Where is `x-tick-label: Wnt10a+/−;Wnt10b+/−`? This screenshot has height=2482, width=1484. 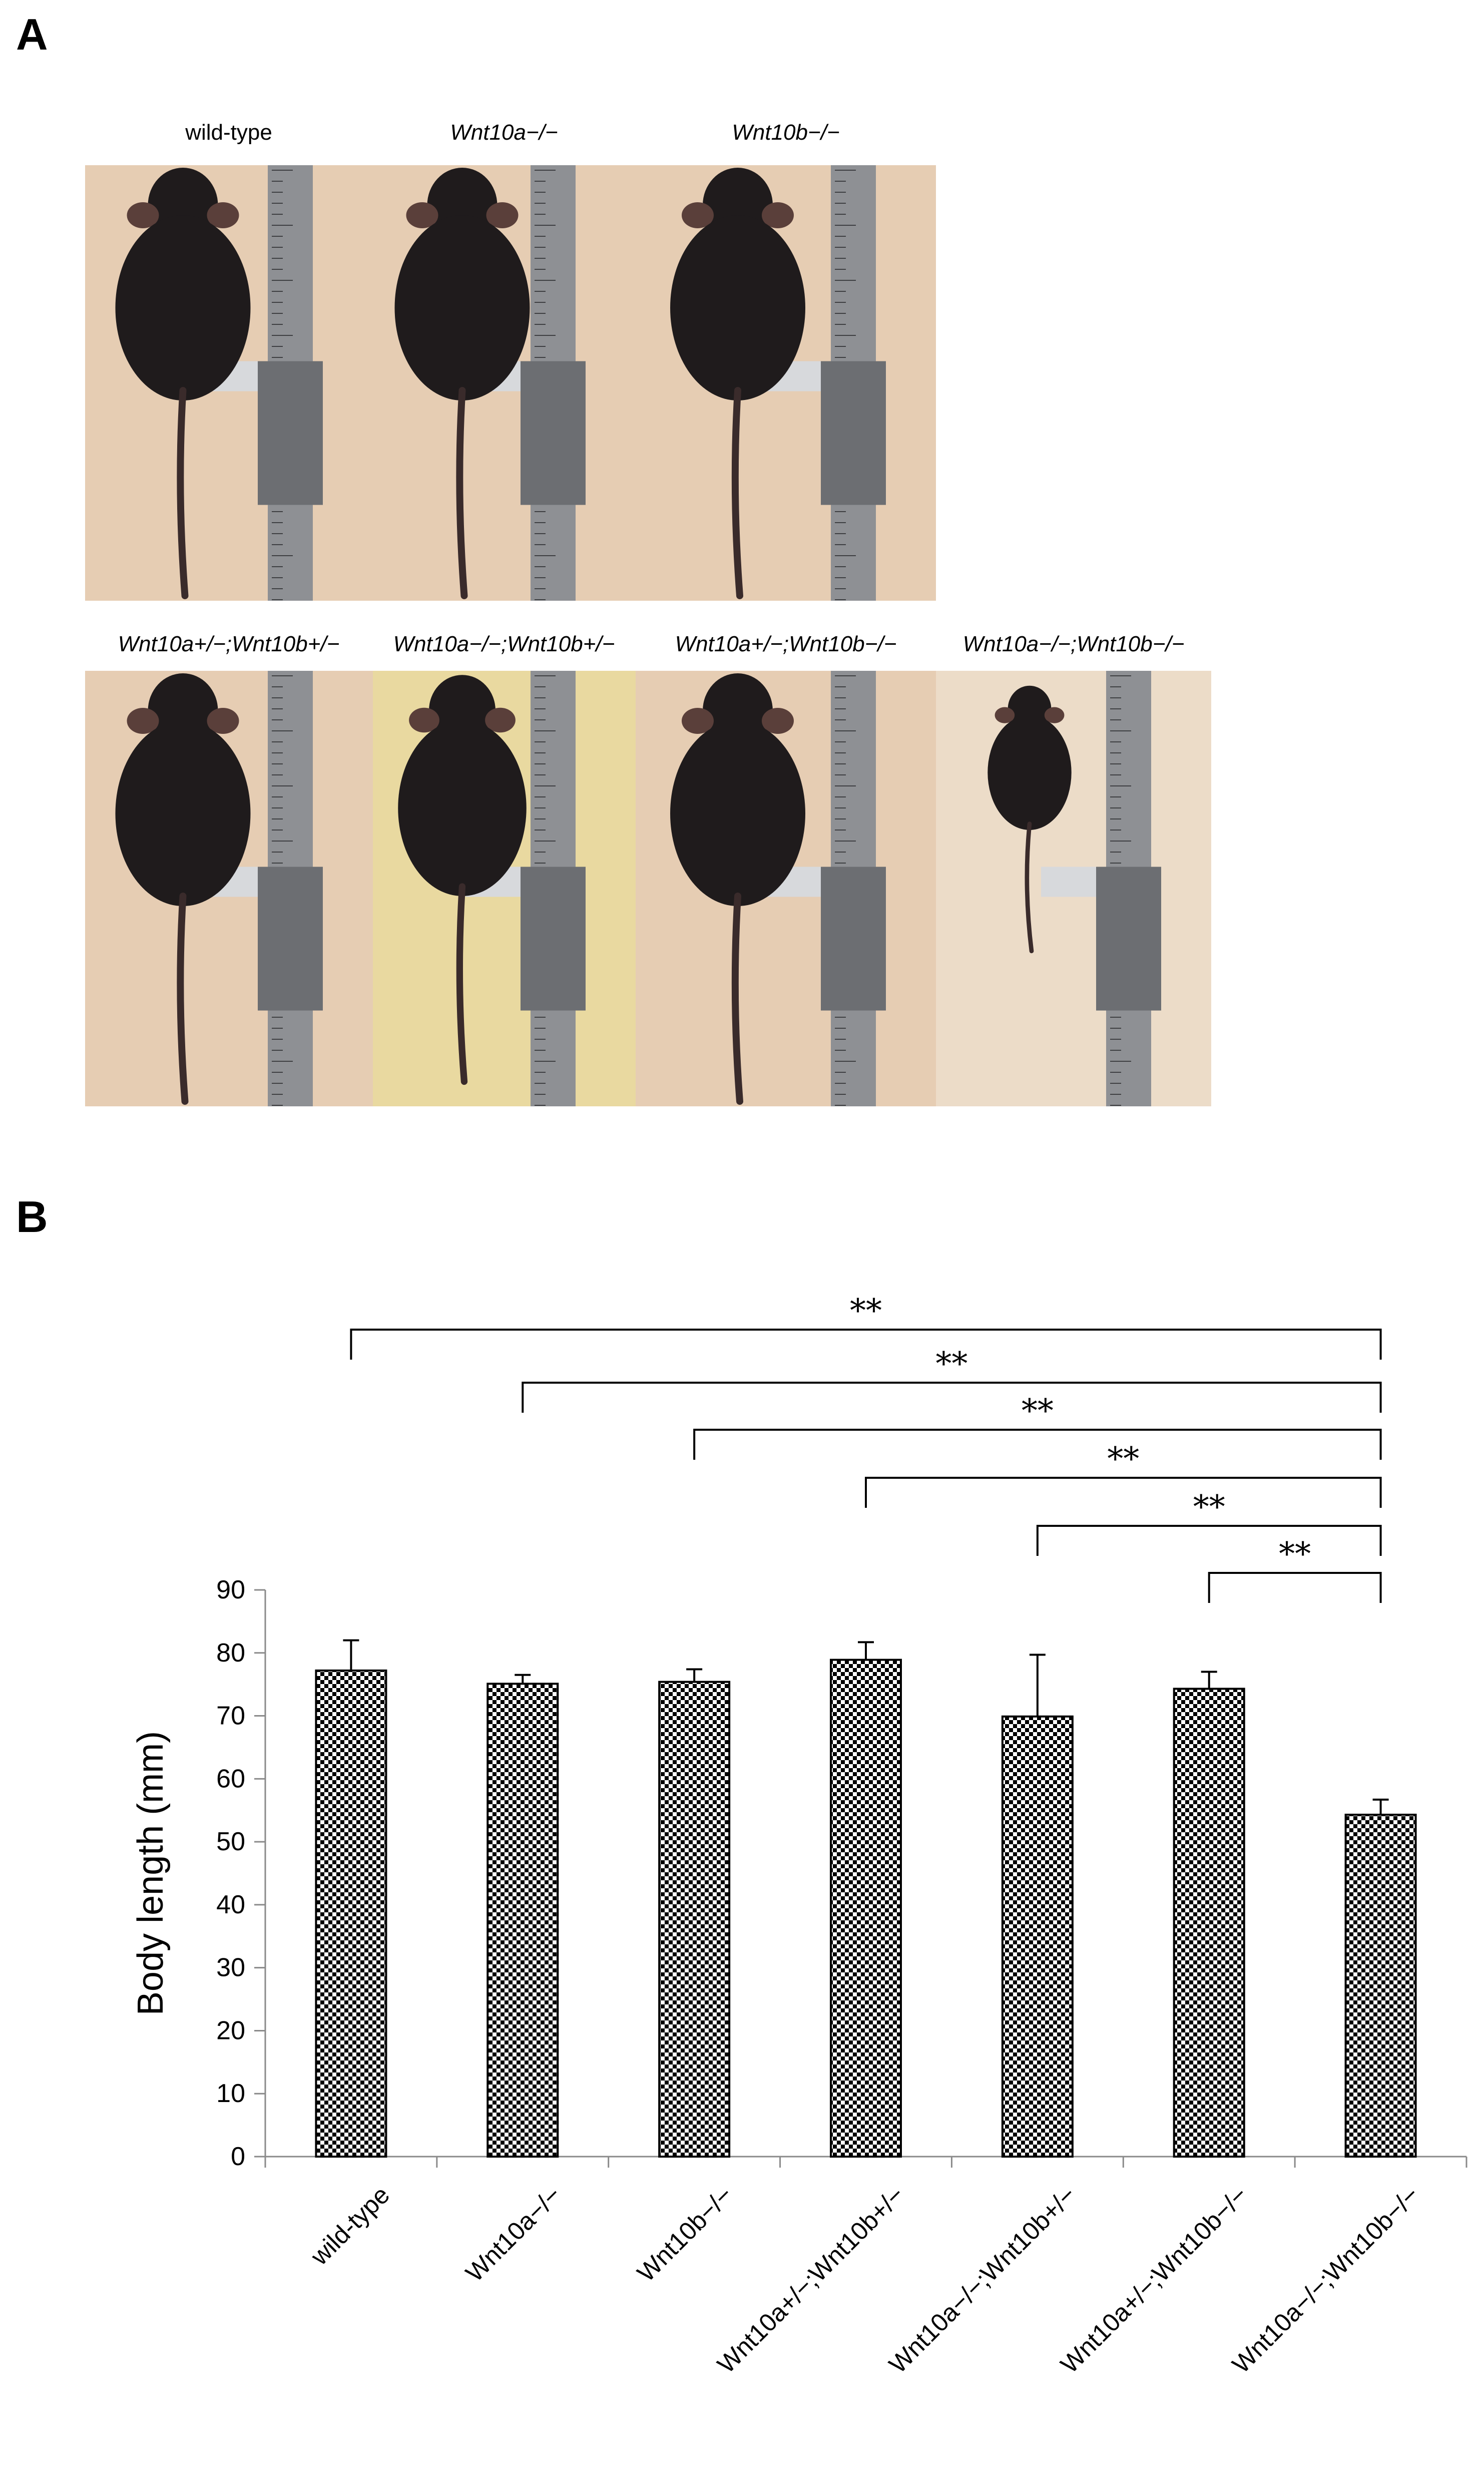 x-tick-label: Wnt10a+/−;Wnt10b+/− is located at coordinates (810, 2279).